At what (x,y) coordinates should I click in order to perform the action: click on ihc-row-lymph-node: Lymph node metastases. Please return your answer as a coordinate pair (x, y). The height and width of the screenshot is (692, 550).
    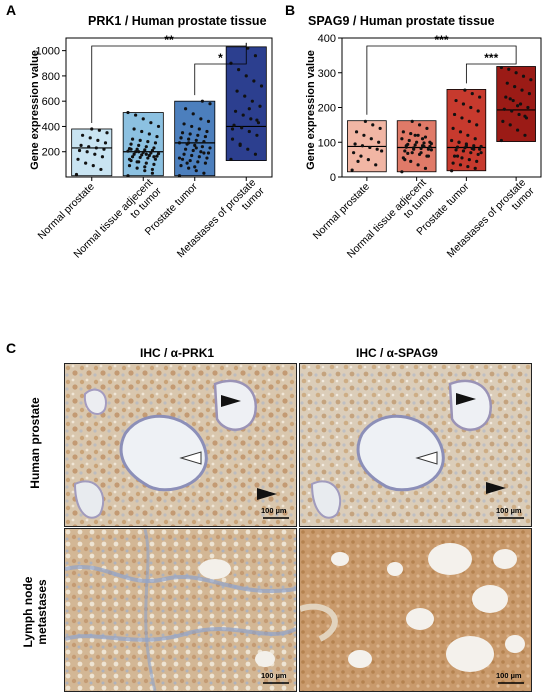
    Looking at the image, I should click on (35, 612).